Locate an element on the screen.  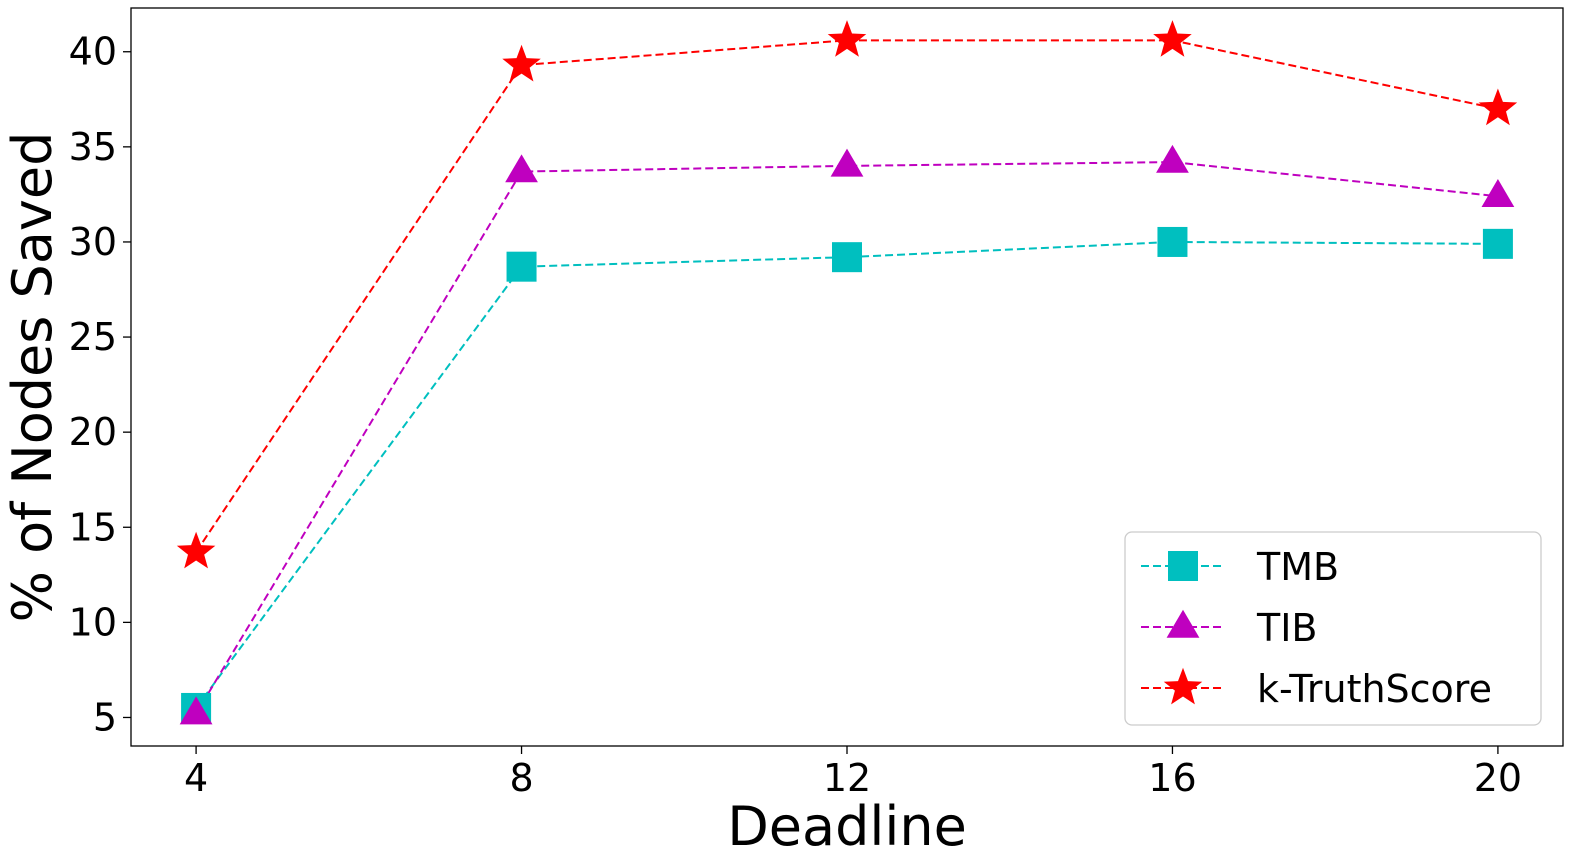
x-axis-ticks: 4 8 12 16 20 is located at coordinates (853, 773).